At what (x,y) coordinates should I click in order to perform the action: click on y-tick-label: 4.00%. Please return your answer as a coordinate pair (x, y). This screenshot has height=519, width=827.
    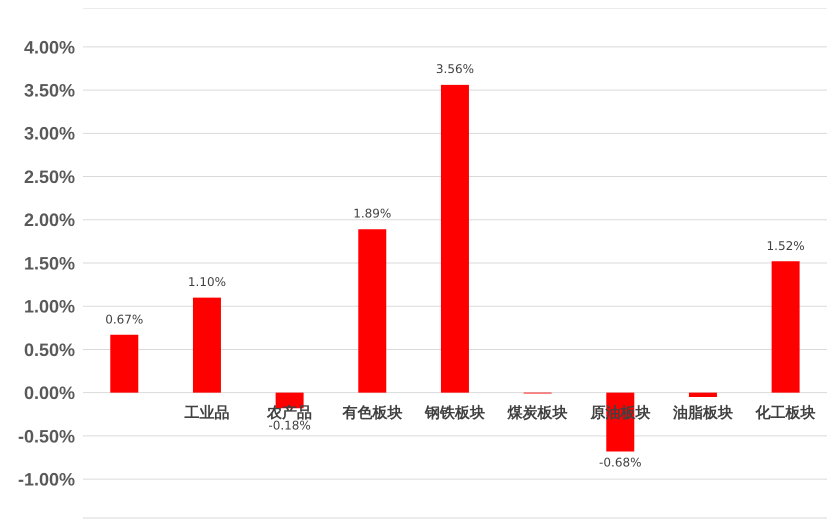
    Looking at the image, I should click on (49, 47).